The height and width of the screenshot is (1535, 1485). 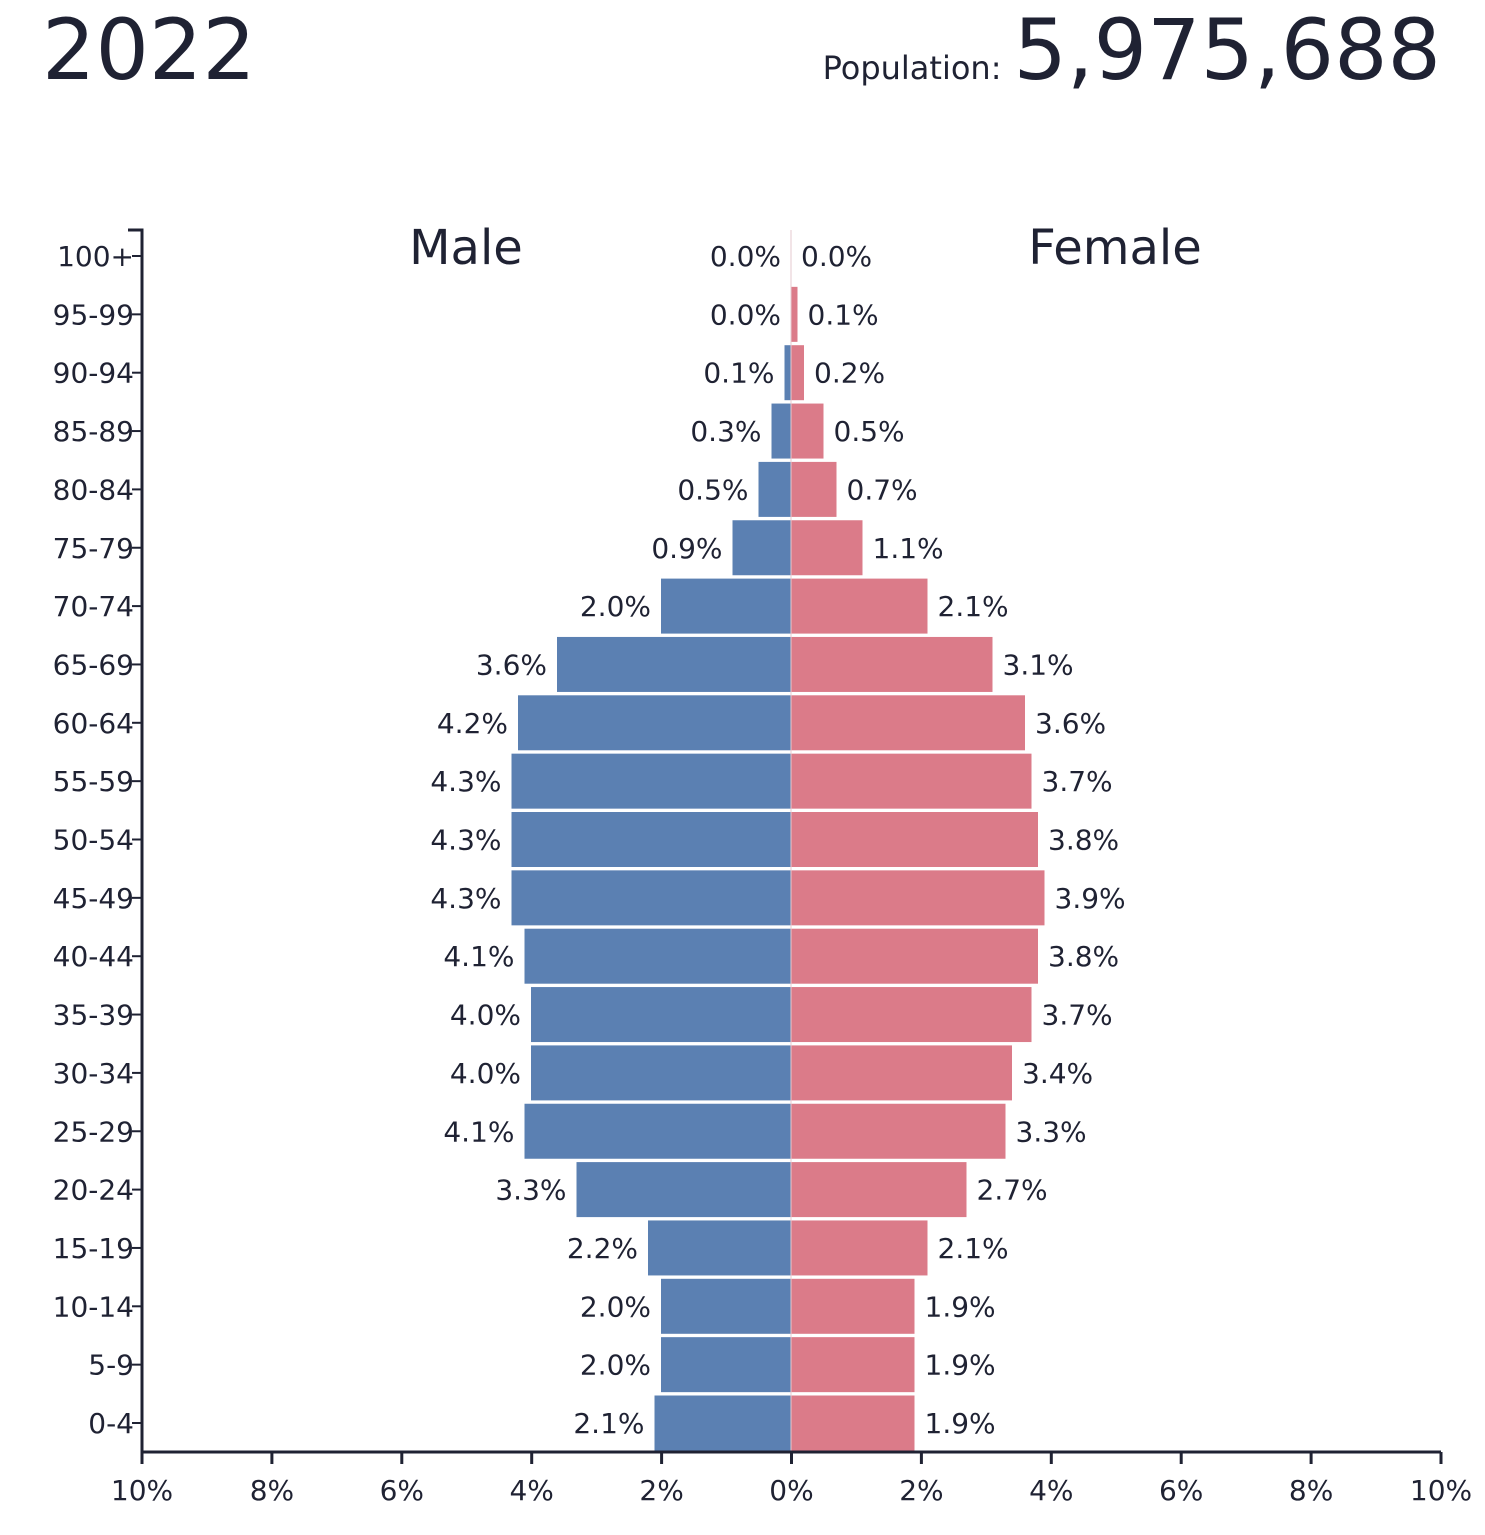 What do you see at coordinates (791, 1490) in the screenshot?
I see `x-tick-label: 0%` at bounding box center [791, 1490].